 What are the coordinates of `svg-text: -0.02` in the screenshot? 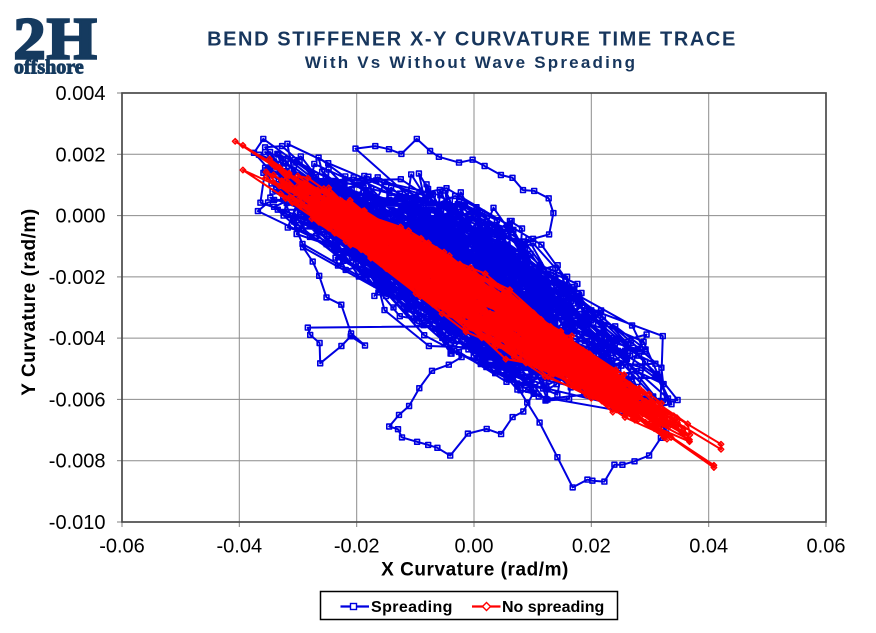 It's located at (357, 547).